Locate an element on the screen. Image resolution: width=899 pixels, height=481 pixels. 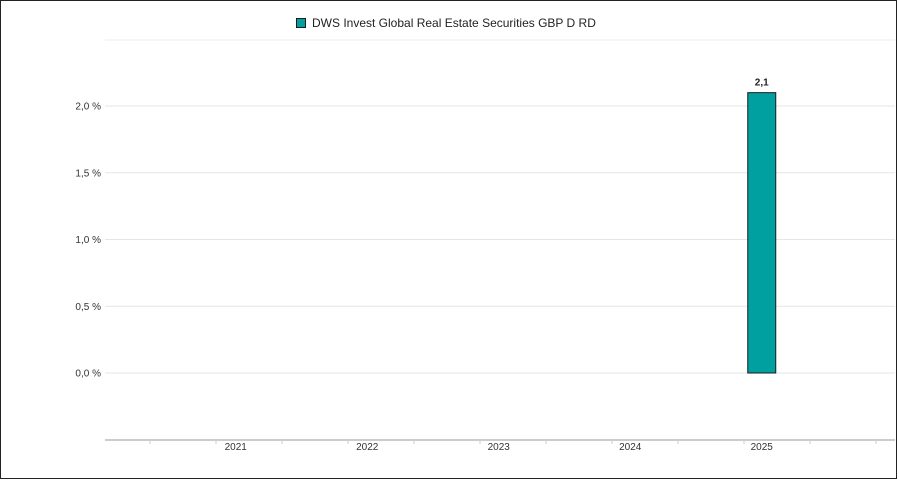
x-axis: 2021 2022 2023 2024 2025 is located at coordinates (500, 446).